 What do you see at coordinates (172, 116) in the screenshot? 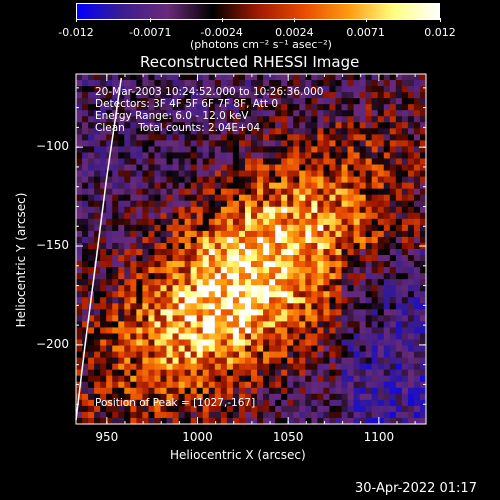
I see `info-line-energy: Energy Range: 6.0 - 12.0 keV` at bounding box center [172, 116].